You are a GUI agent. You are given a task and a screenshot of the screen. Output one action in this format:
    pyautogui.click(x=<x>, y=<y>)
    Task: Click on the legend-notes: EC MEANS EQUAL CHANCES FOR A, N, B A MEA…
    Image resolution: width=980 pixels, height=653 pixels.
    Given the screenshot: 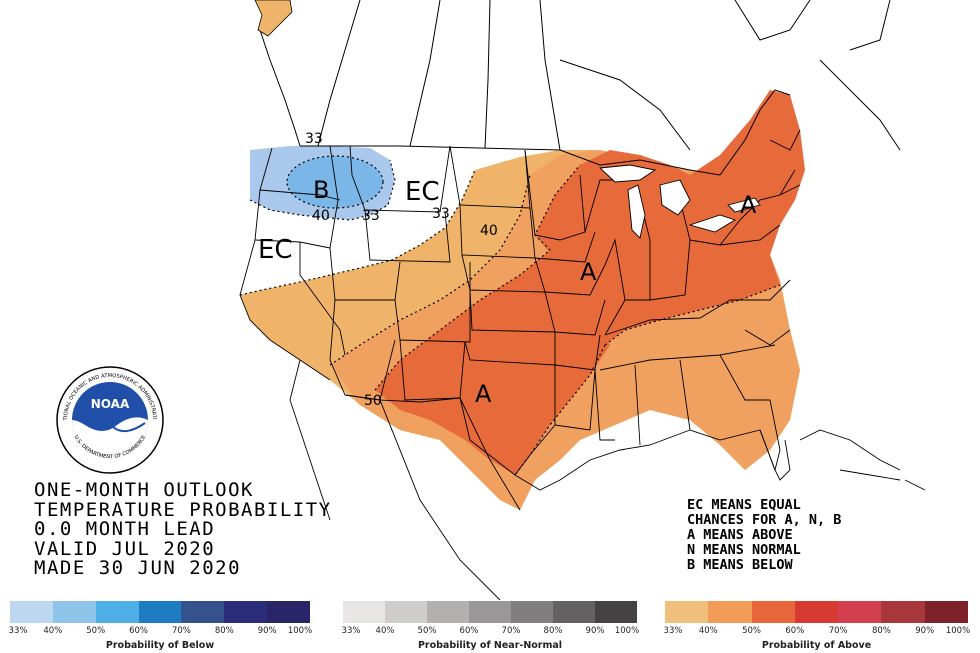 What is the action you would take?
    pyautogui.click(x=764, y=535)
    